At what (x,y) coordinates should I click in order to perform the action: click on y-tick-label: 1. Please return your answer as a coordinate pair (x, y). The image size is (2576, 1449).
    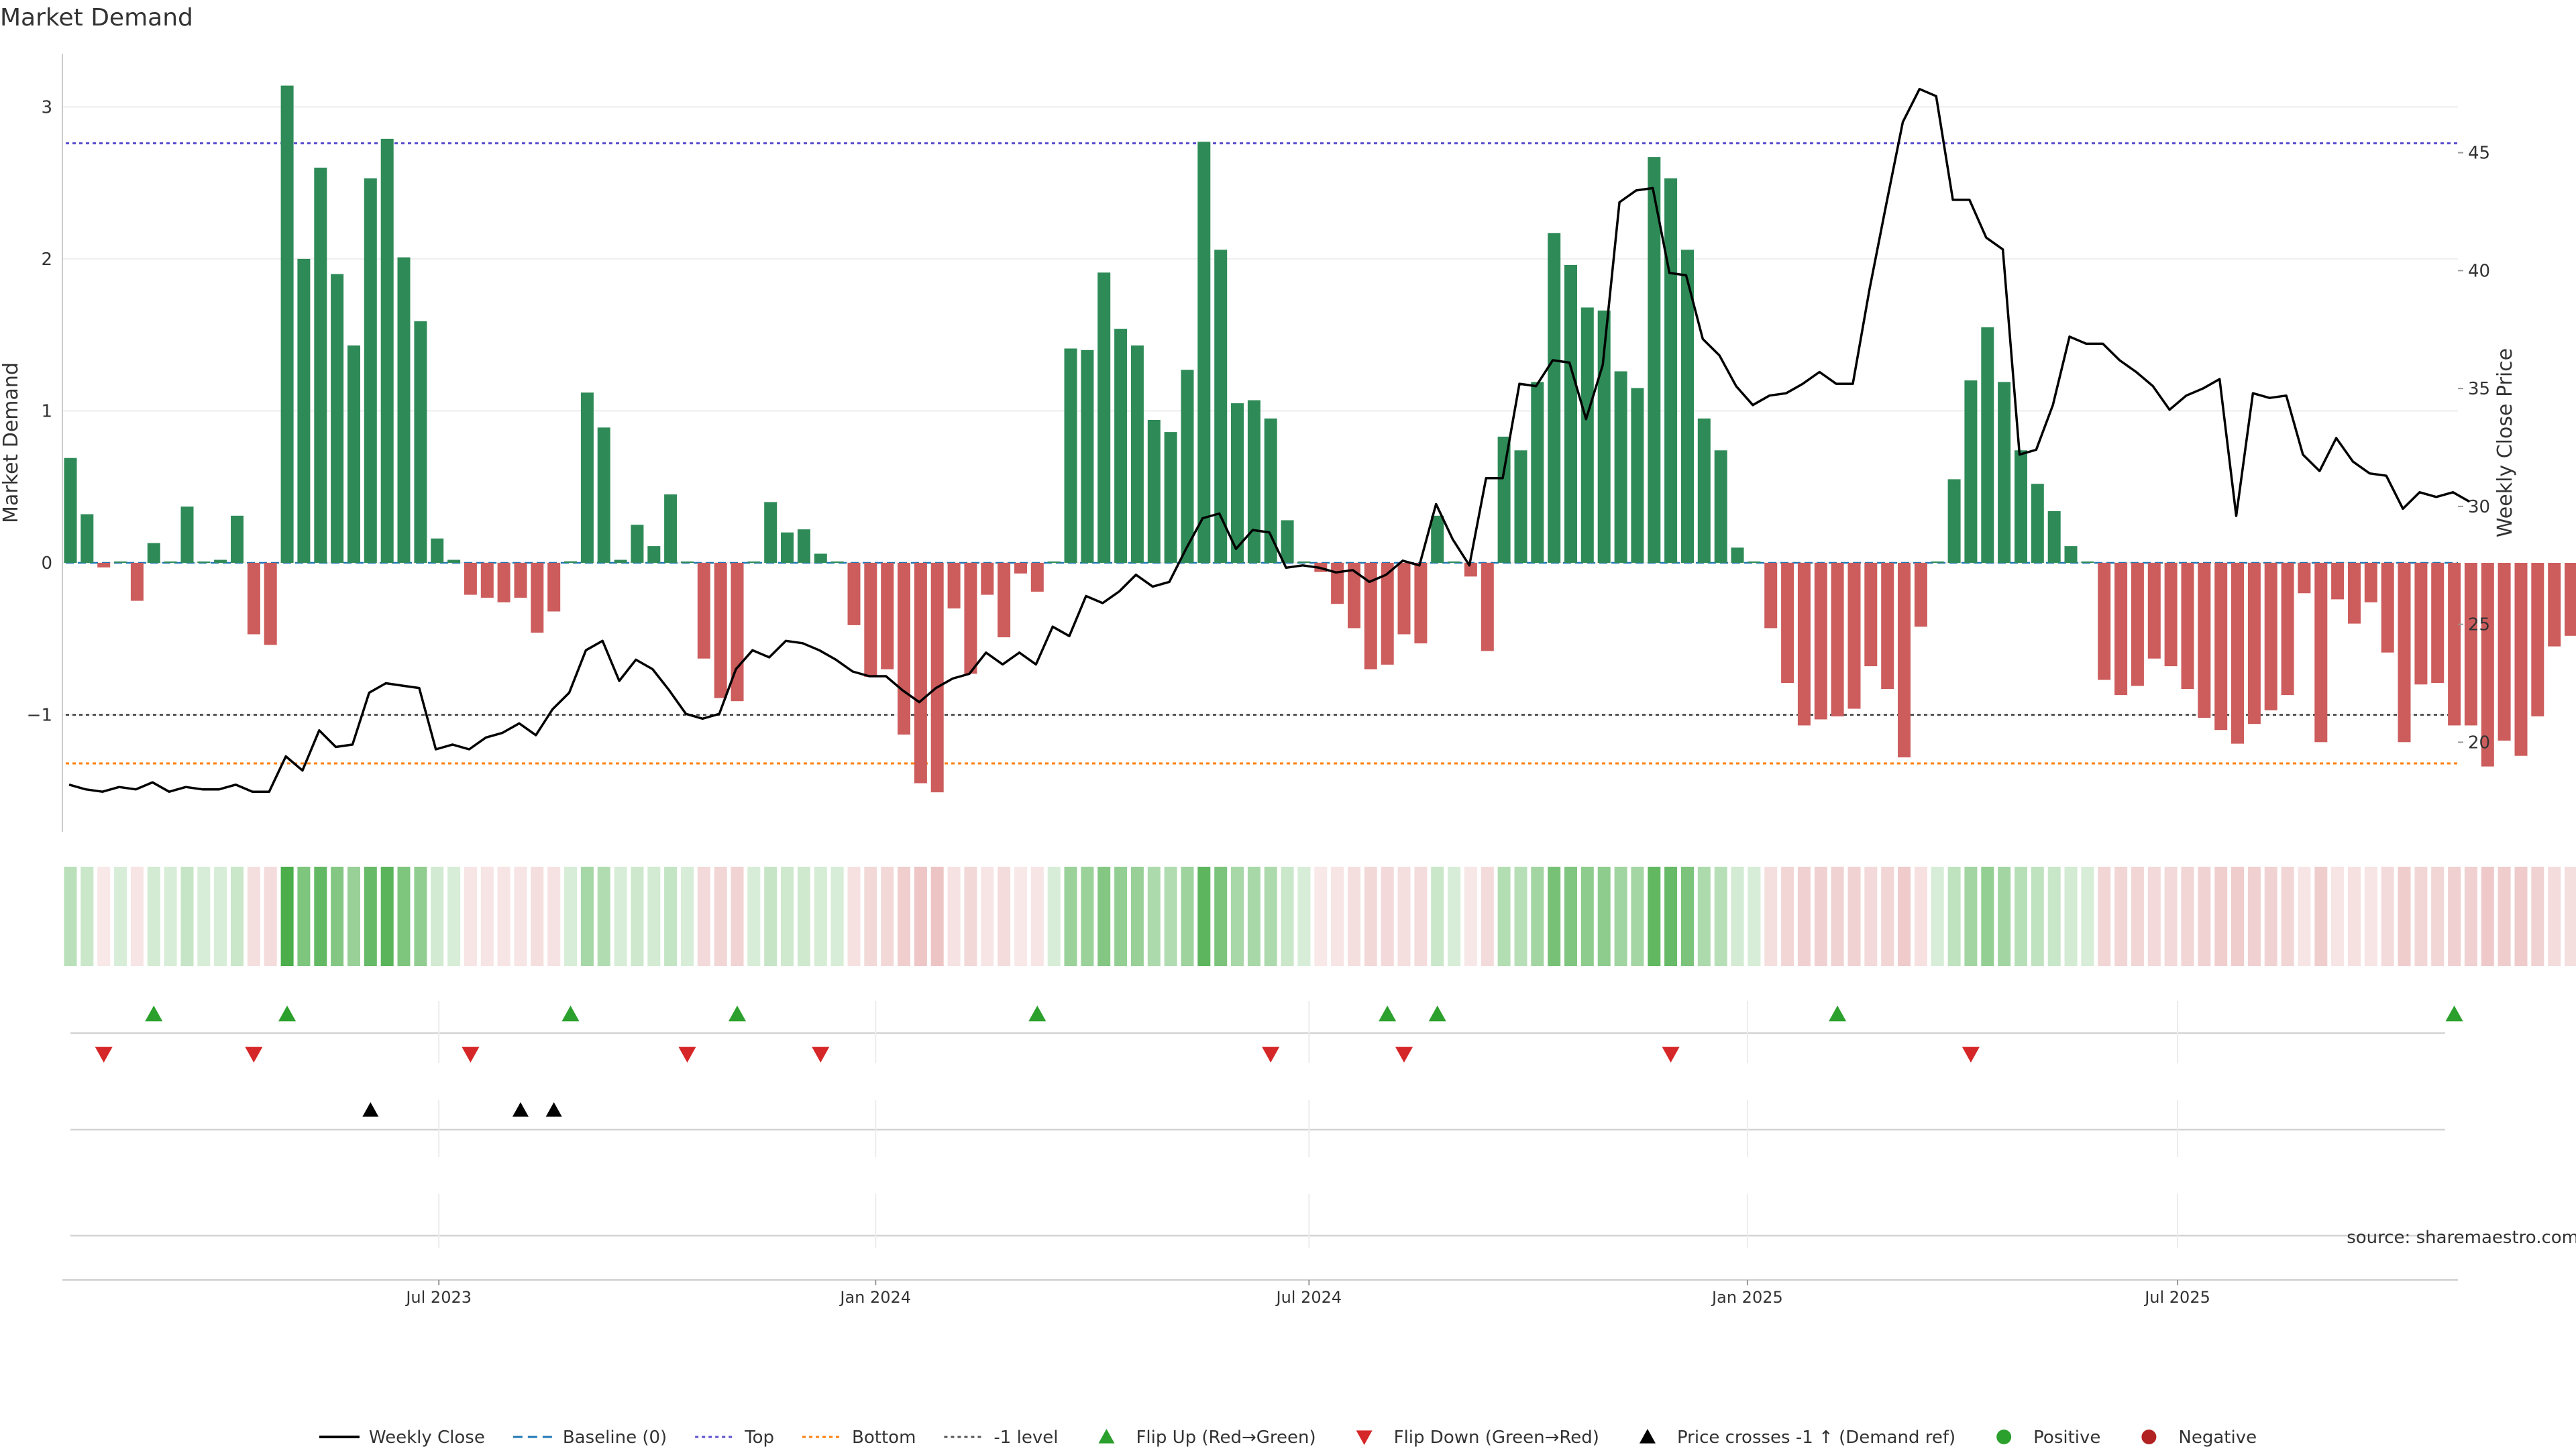
    Looking at the image, I should click on (46, 411).